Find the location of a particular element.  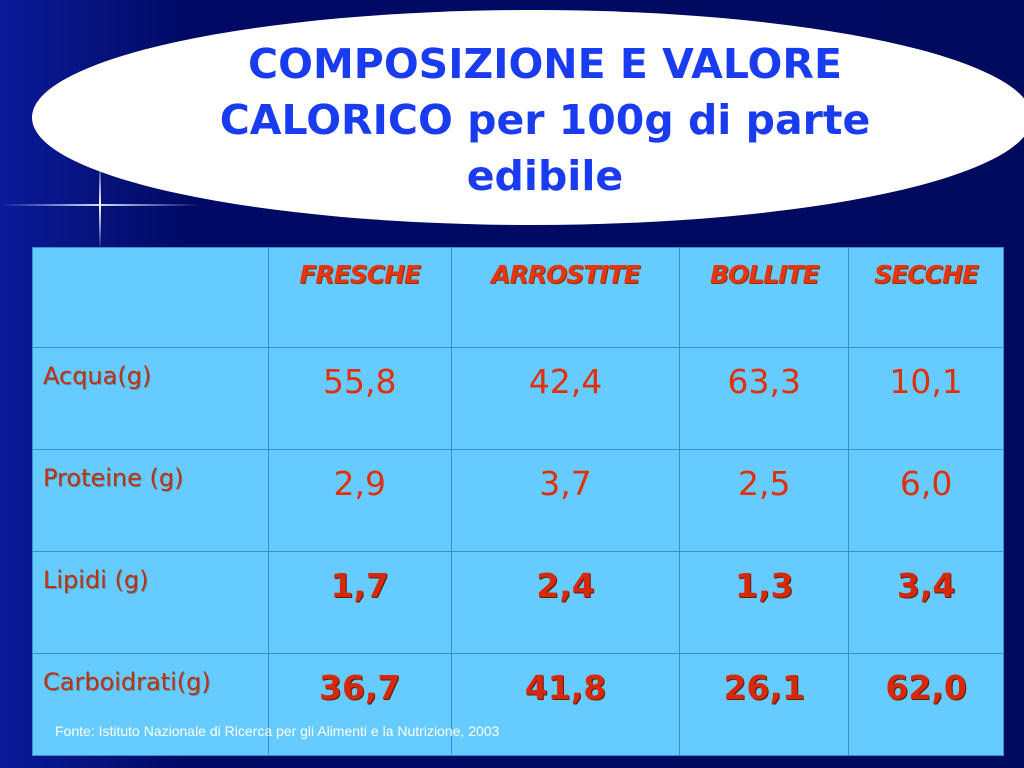

data-row: Lipidi (g) 1,7 2,4 1,3 3,4 is located at coordinates (518, 602).